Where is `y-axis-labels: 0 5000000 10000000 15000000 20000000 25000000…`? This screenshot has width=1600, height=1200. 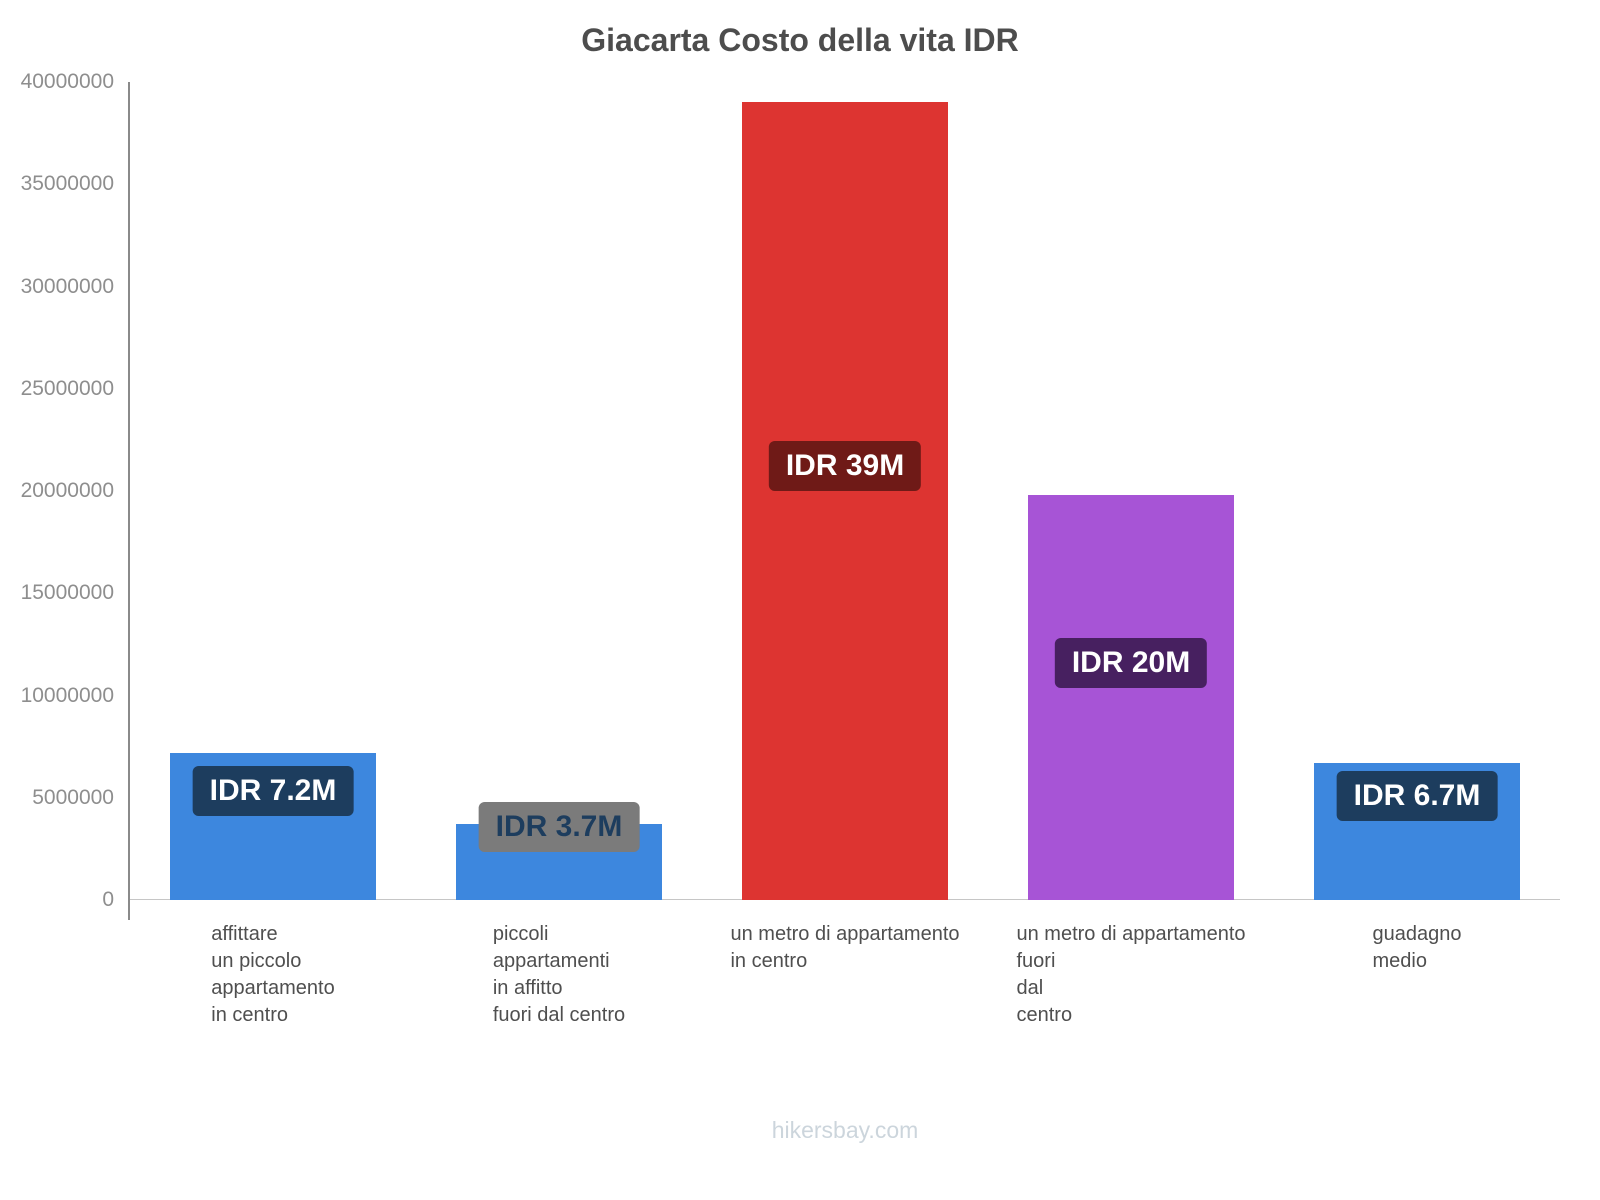 y-axis-labels: 0 5000000 10000000 15000000 20000000 25000000… is located at coordinates (57, 490).